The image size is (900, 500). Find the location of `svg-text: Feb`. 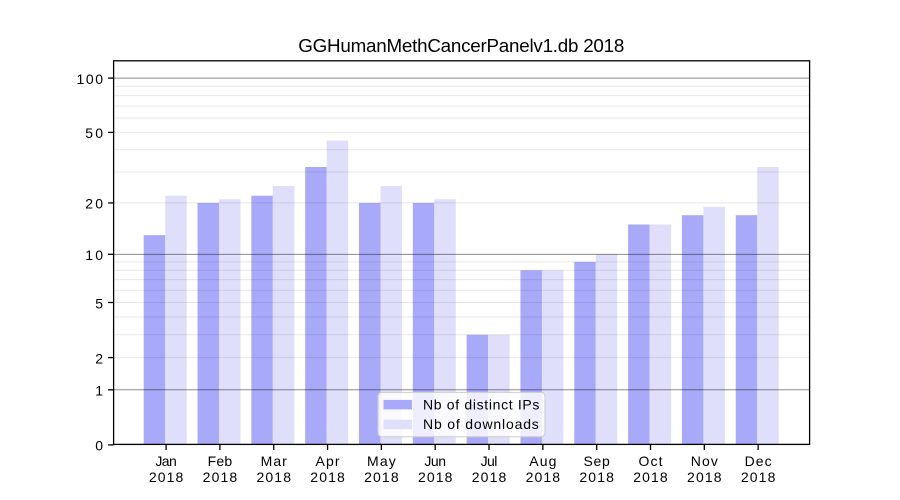

svg-text: Feb is located at coordinates (220, 461).